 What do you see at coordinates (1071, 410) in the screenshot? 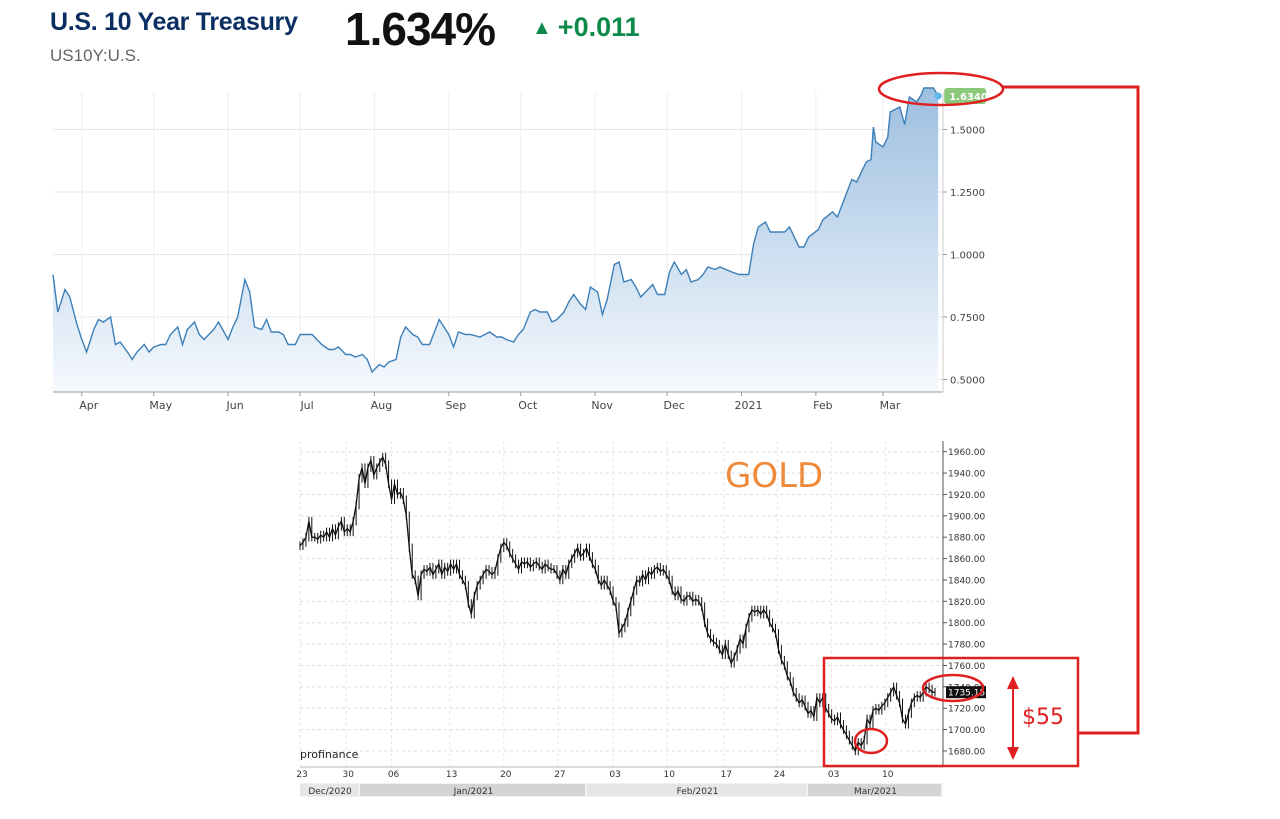
I see `connector-line` at bounding box center [1071, 410].